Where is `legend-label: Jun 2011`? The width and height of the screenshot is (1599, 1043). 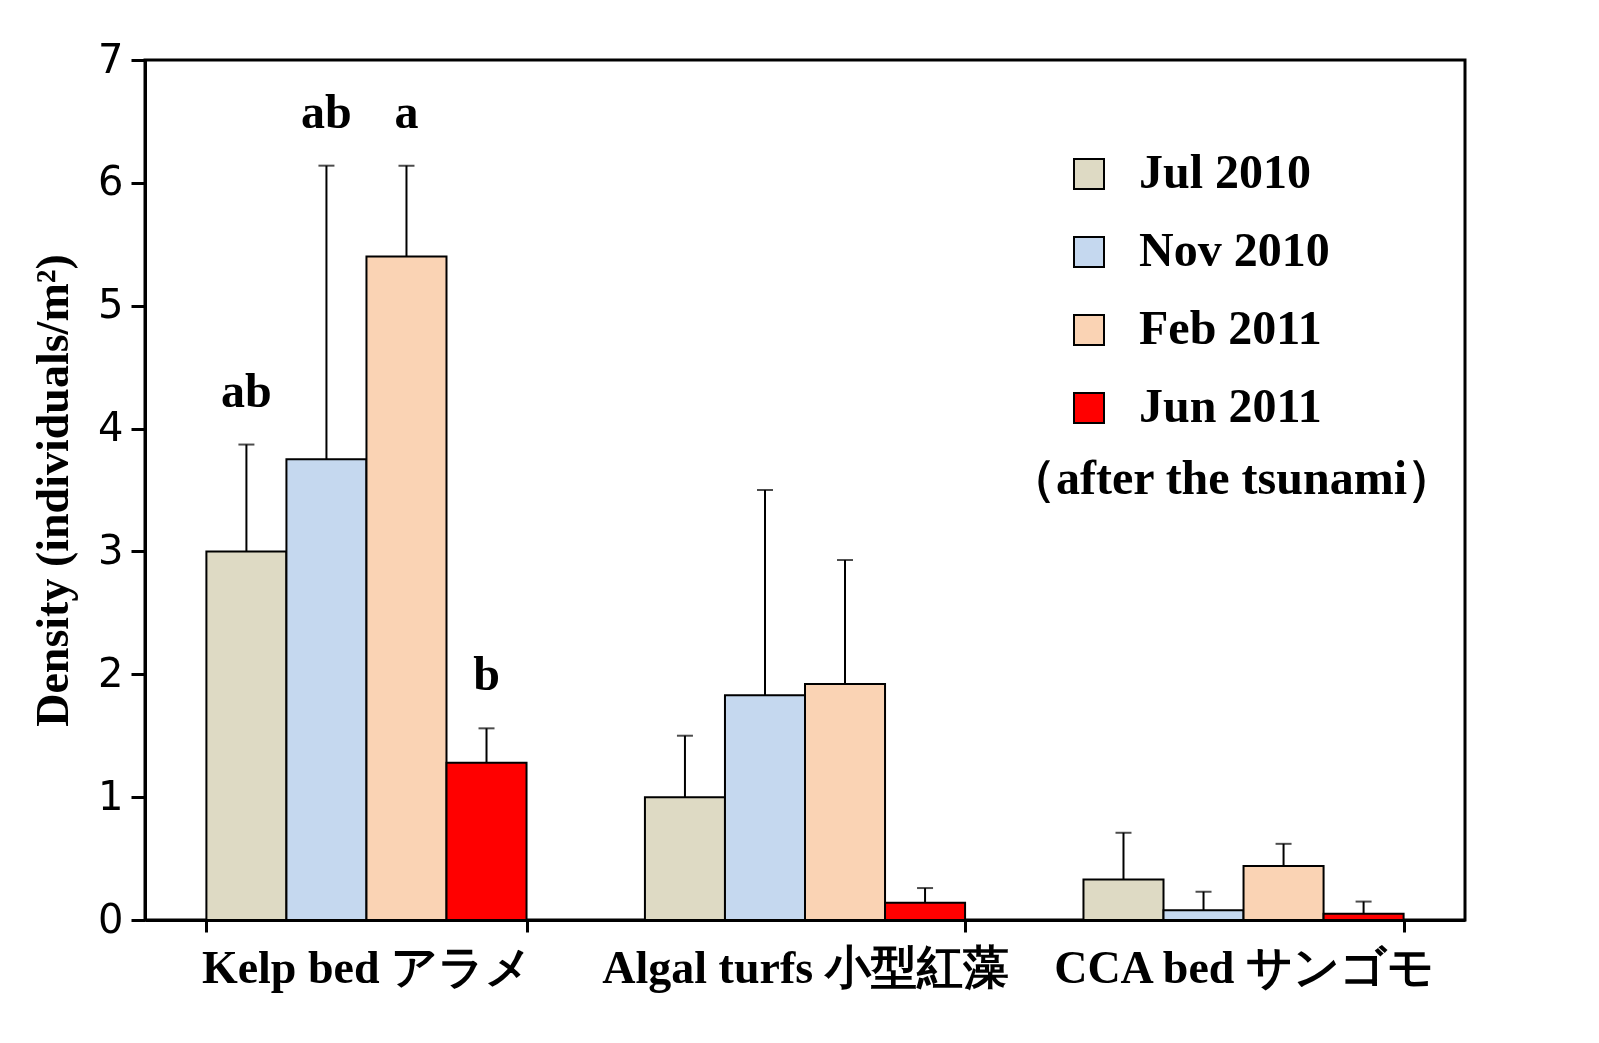
legend-label: Jun 2011 is located at coordinates (1230, 405).